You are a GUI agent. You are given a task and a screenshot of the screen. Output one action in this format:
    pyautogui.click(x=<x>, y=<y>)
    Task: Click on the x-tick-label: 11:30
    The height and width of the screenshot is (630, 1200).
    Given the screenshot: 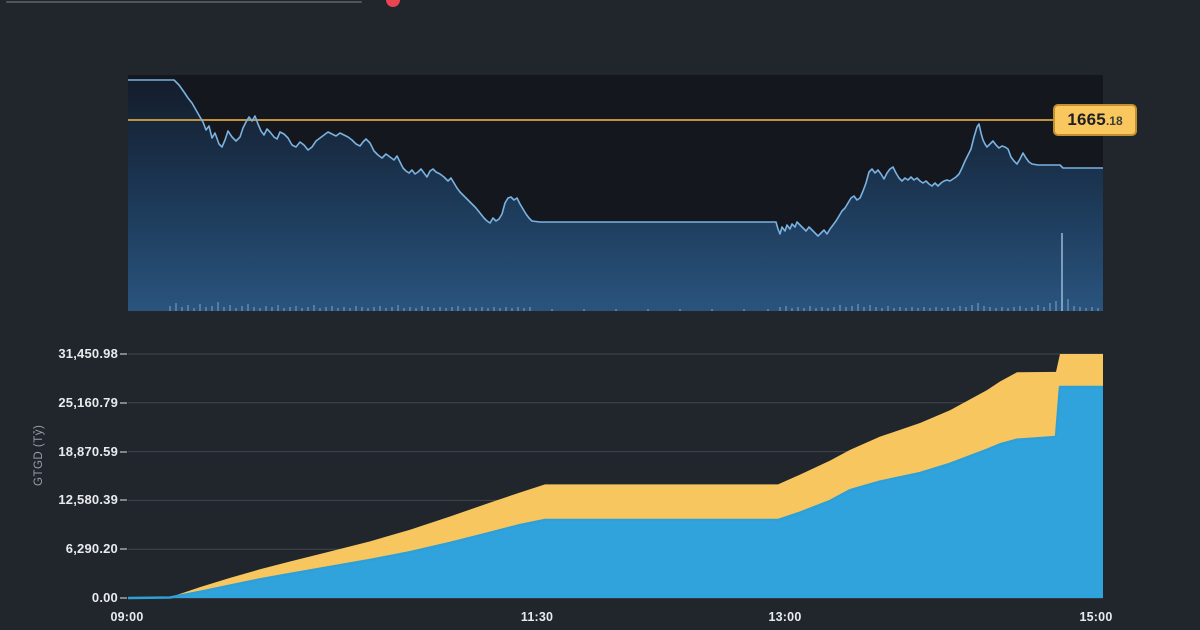 What is the action you would take?
    pyautogui.click(x=537, y=617)
    